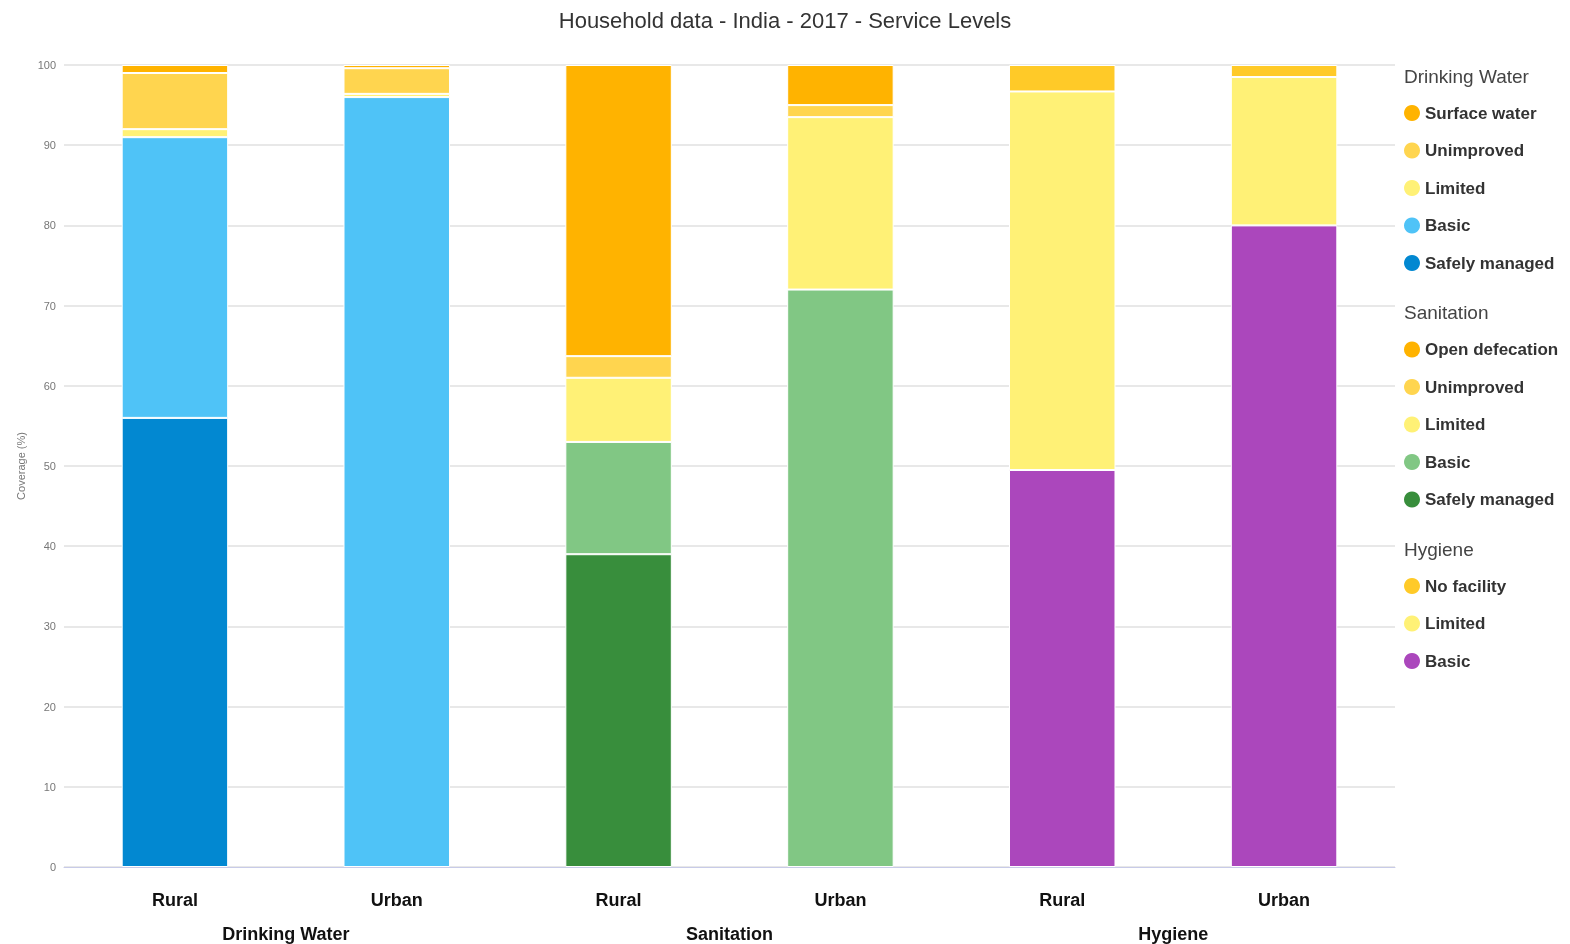 This screenshot has width=1570, height=944. Describe the element at coordinates (52, 867) in the screenshot. I see `y-tick-label: 0` at that location.